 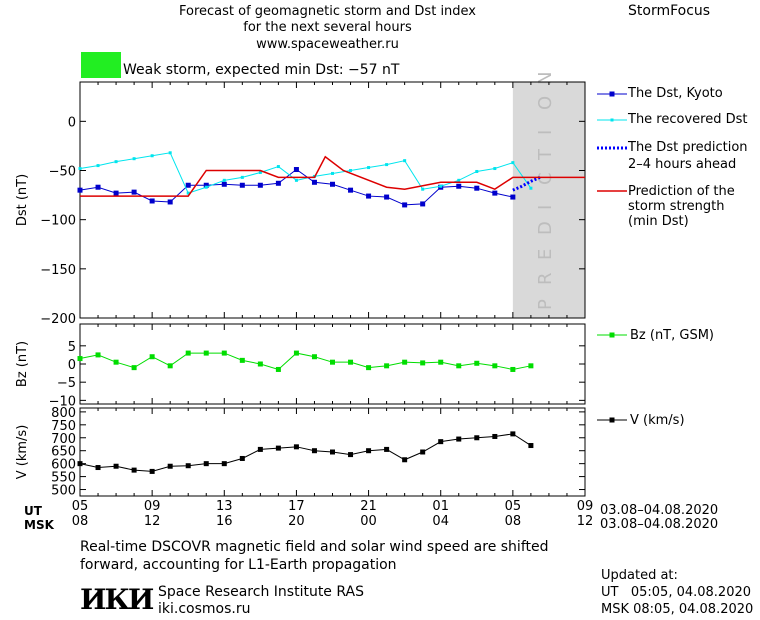 What do you see at coordinates (62, 172) in the screenshot?
I see `y-tick-label: −50` at bounding box center [62, 172].